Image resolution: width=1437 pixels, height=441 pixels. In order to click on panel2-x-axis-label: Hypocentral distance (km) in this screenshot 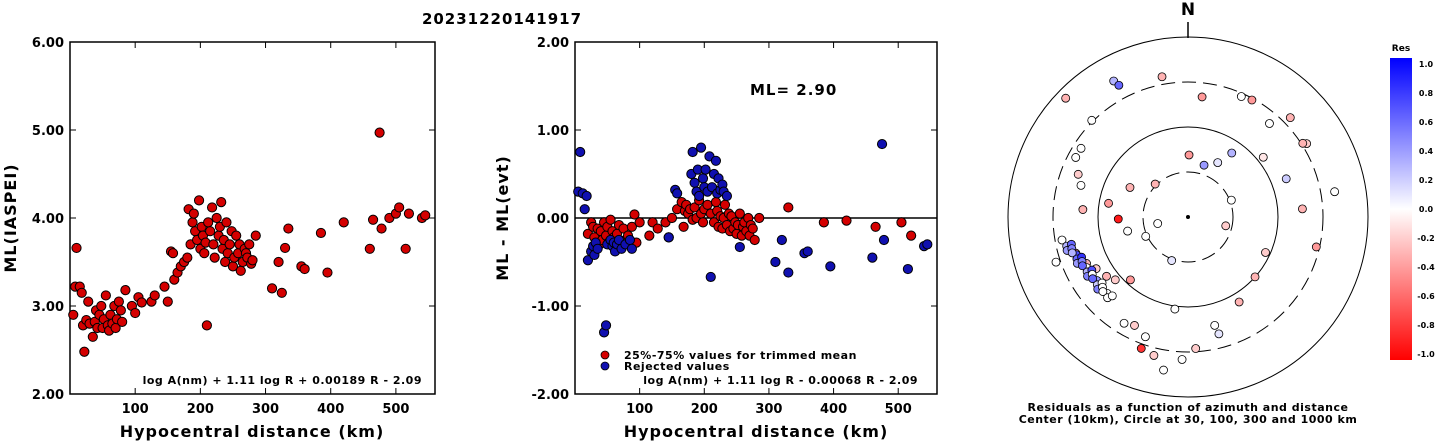, I will do `click(756, 431)`.